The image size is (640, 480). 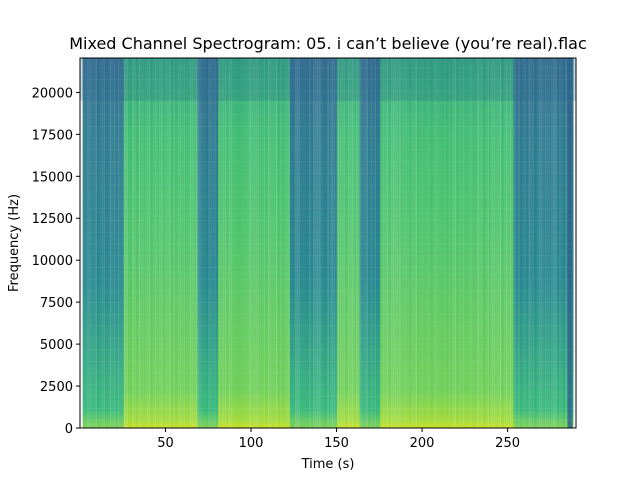 I want to click on spectrogram-end-edge, so click(x=570, y=243).